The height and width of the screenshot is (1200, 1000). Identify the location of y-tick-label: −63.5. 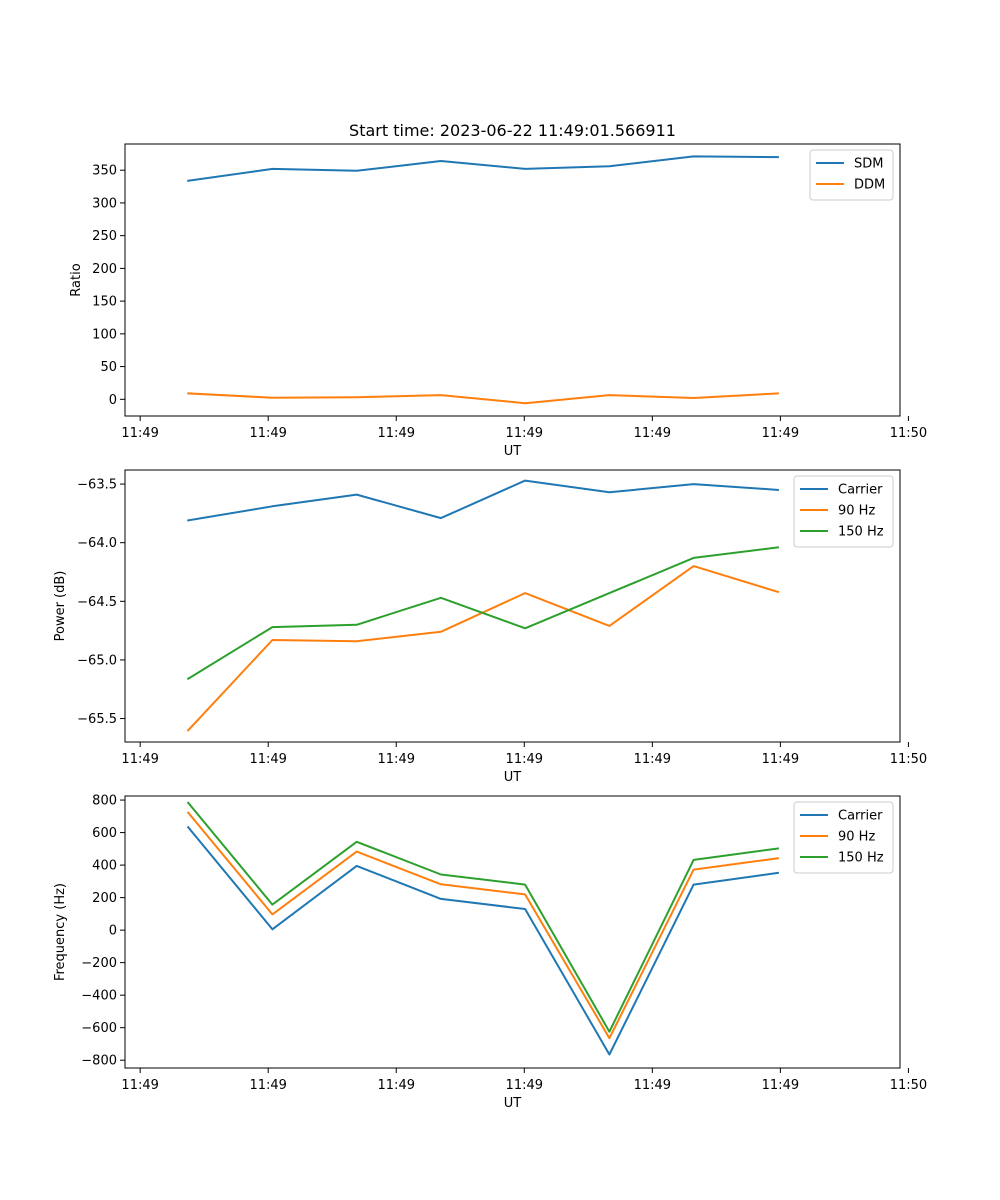
(97, 485).